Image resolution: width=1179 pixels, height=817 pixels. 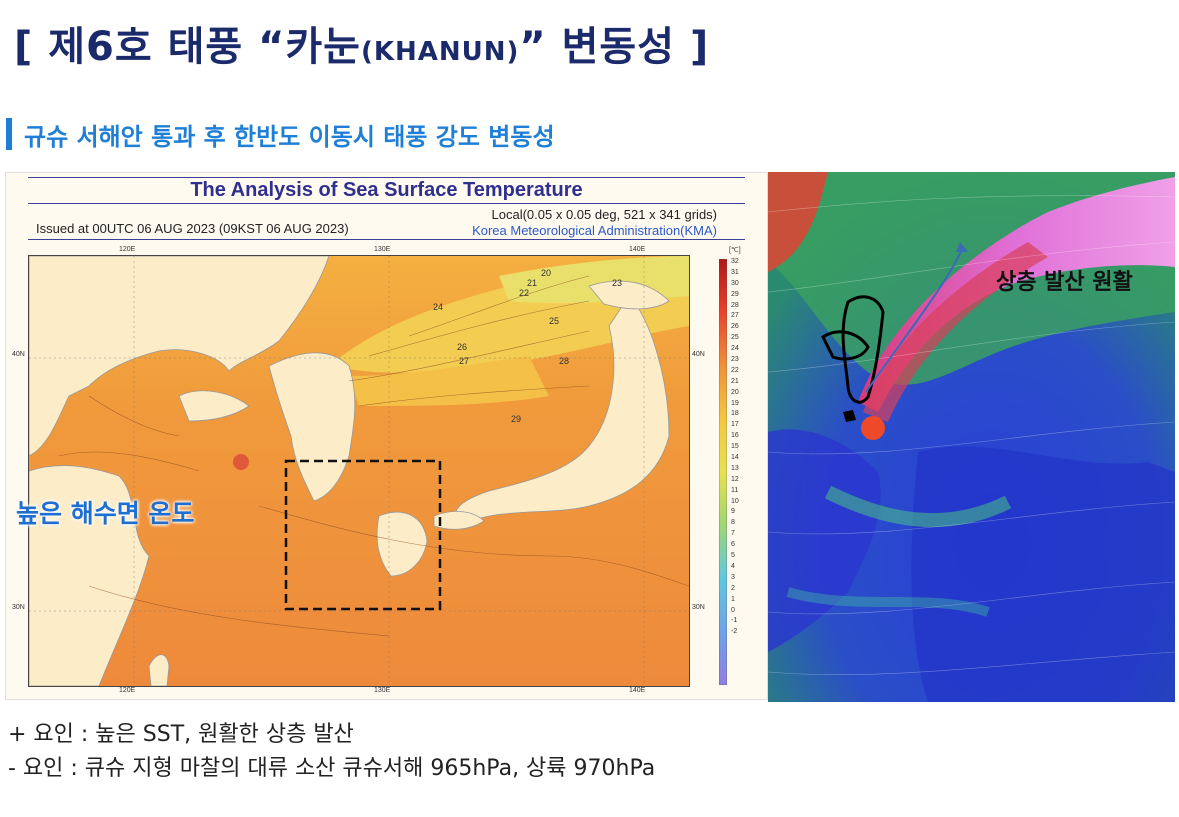 What do you see at coordinates (733, 599) in the screenshot?
I see `colorbar-tick-label: 1` at bounding box center [733, 599].